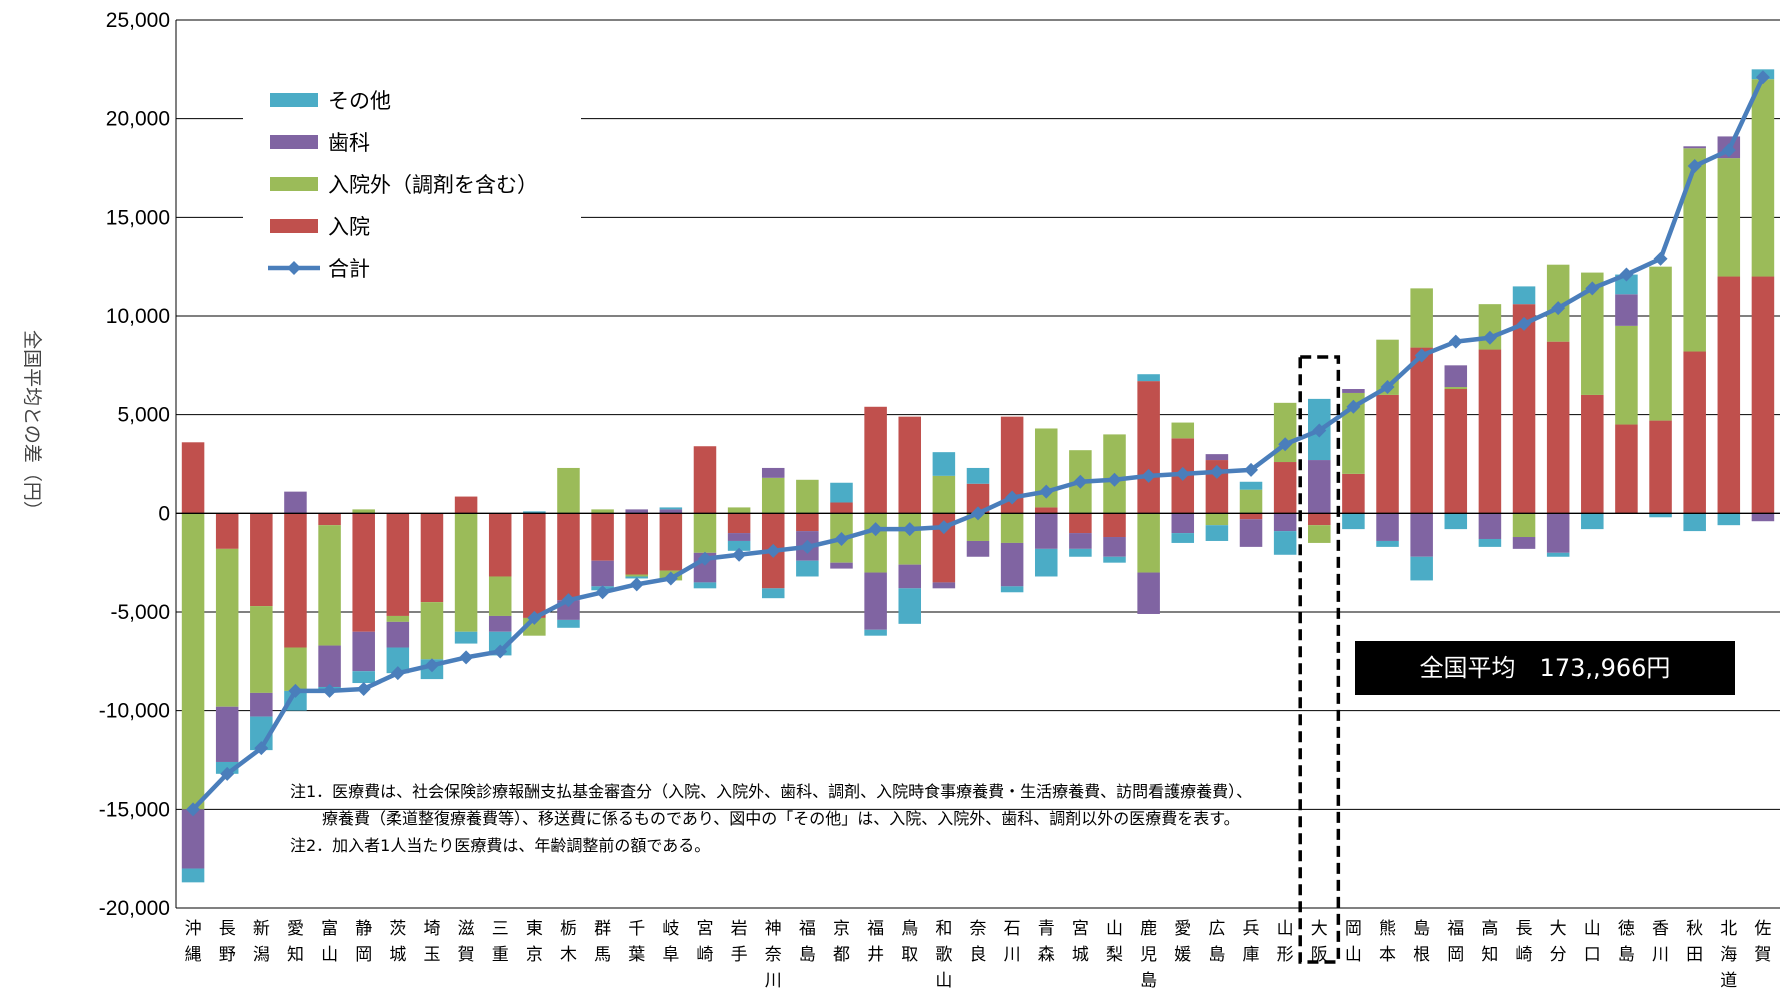 The width and height of the screenshot is (1785, 998). What do you see at coordinates (978, 942) in the screenshot?
I see `x-category-label: 奈良` at bounding box center [978, 942].